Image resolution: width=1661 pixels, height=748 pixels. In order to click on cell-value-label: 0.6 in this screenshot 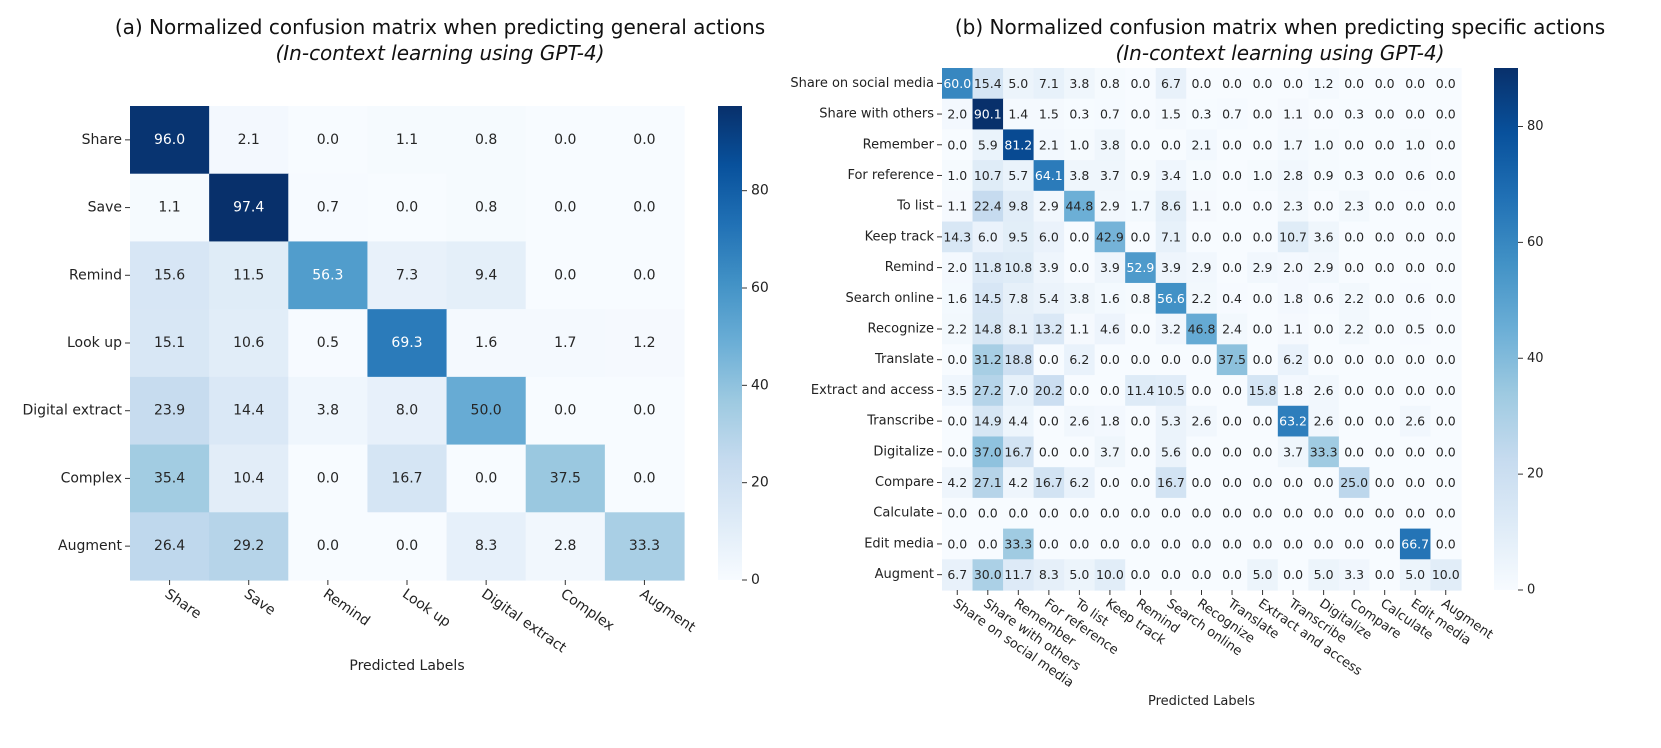, I will do `click(1324, 298)`.